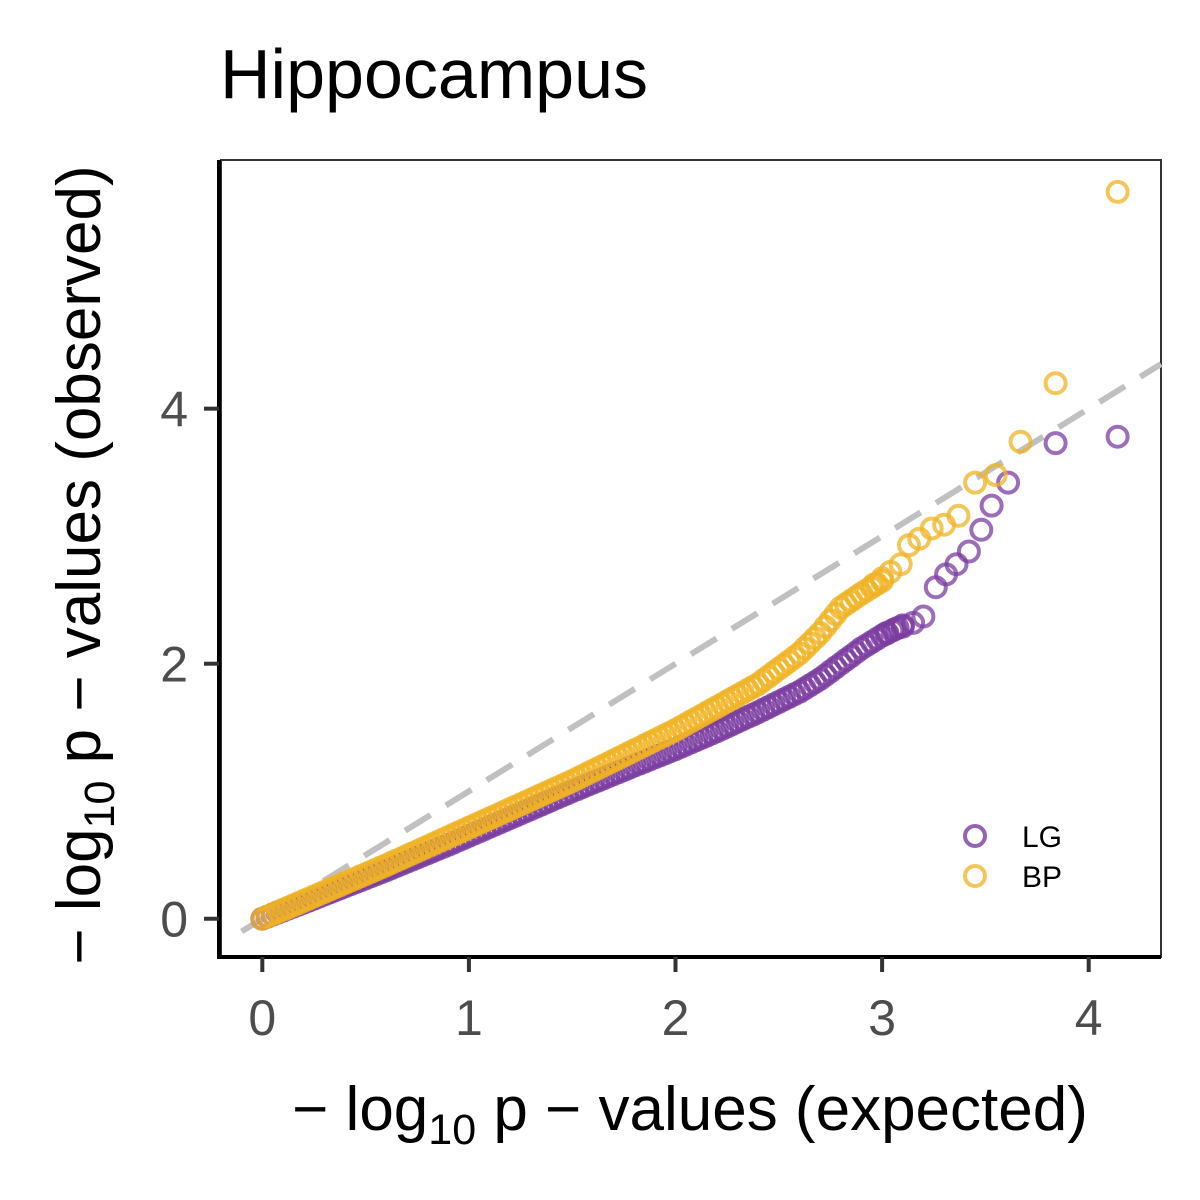 The height and width of the screenshot is (1200, 1200). Describe the element at coordinates (782, 1109) in the screenshot. I see `x-axis-title-post: p − values (expected)` at that location.